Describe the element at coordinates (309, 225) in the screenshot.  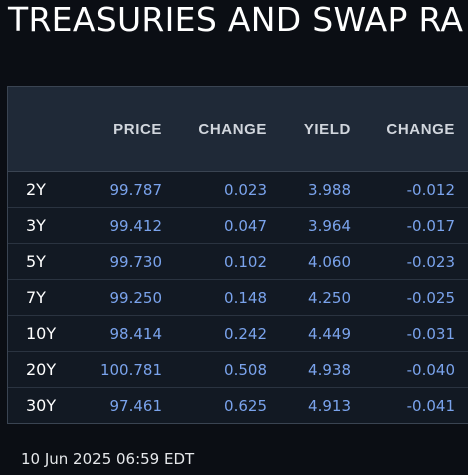
I see `yield-cell: 3.964` at that location.